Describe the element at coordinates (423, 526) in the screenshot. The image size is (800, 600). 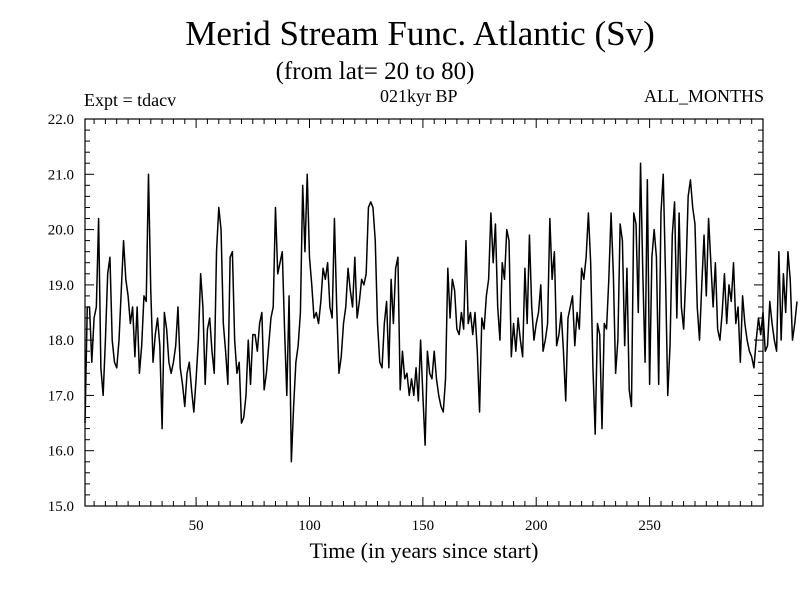
I see `x-tick-label: 150` at that location.